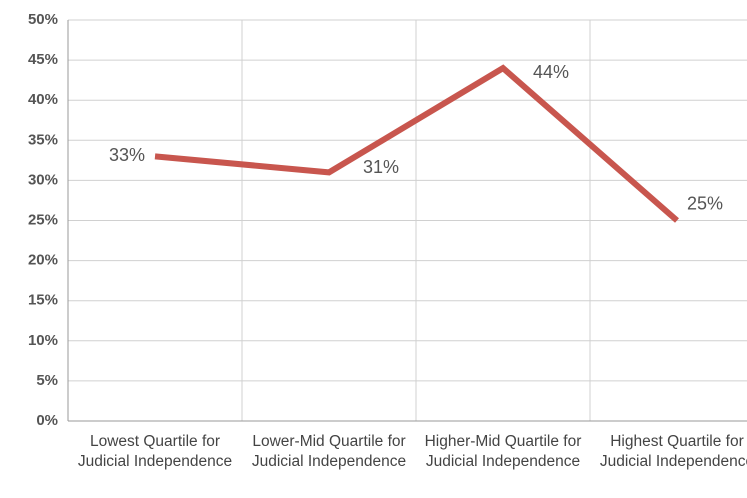 Image resolution: width=747 pixels, height=498 pixels. I want to click on y-tick-label: 40%, so click(43, 99).